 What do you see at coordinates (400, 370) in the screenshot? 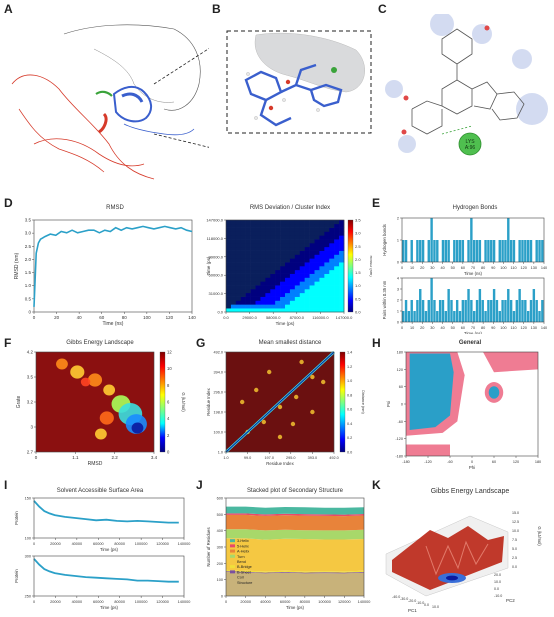
I see `y-tick-label: 120` at bounding box center [400, 370].